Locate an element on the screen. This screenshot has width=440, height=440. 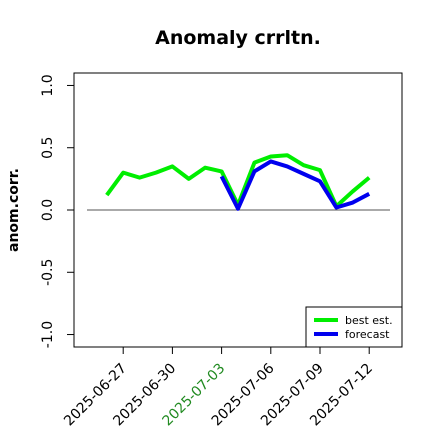
y-tick-label: -1.0 is located at coordinates (48, 334).